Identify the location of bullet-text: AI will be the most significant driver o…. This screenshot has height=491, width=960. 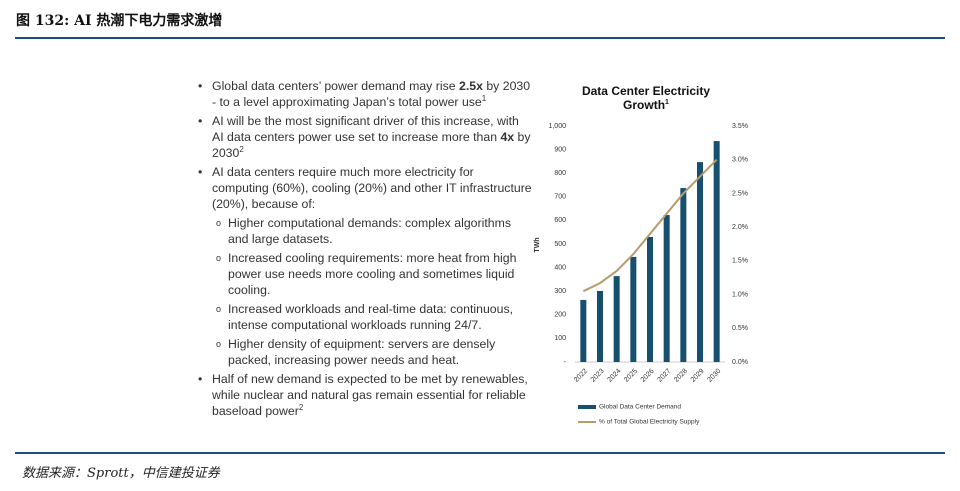
(365, 129).